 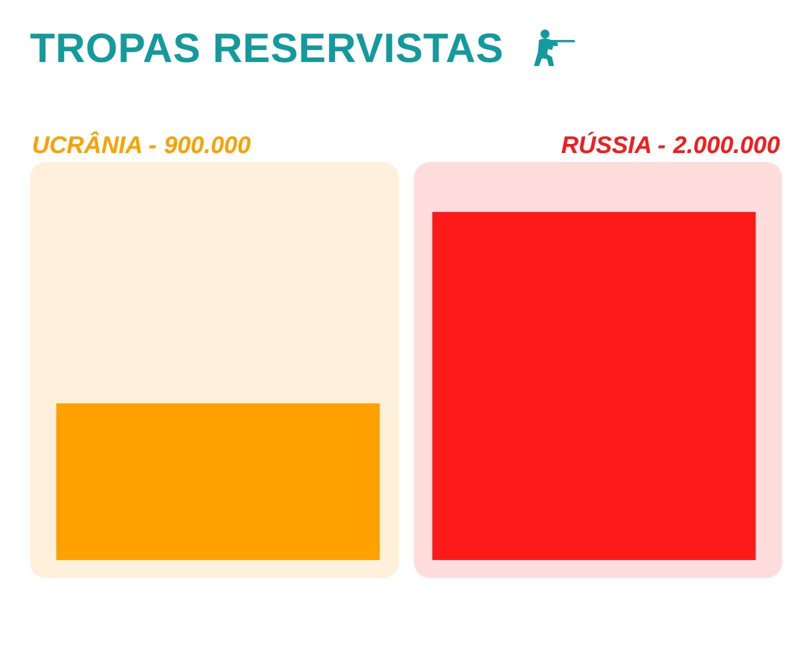 I want to click on x-tick-label: UCRÂNIA -, so click(x=94, y=145).